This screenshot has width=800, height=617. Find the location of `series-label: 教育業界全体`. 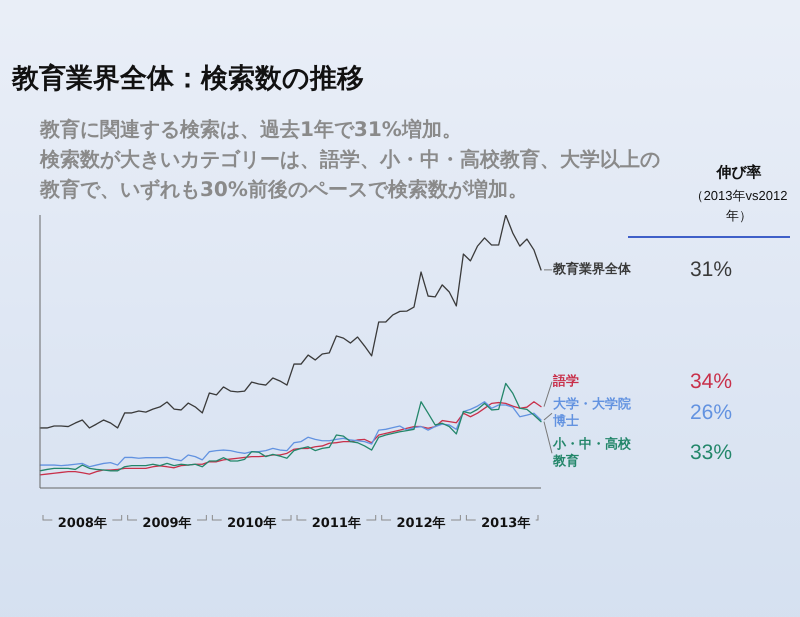

series-label: 教育業界全体 is located at coordinates (592, 269).